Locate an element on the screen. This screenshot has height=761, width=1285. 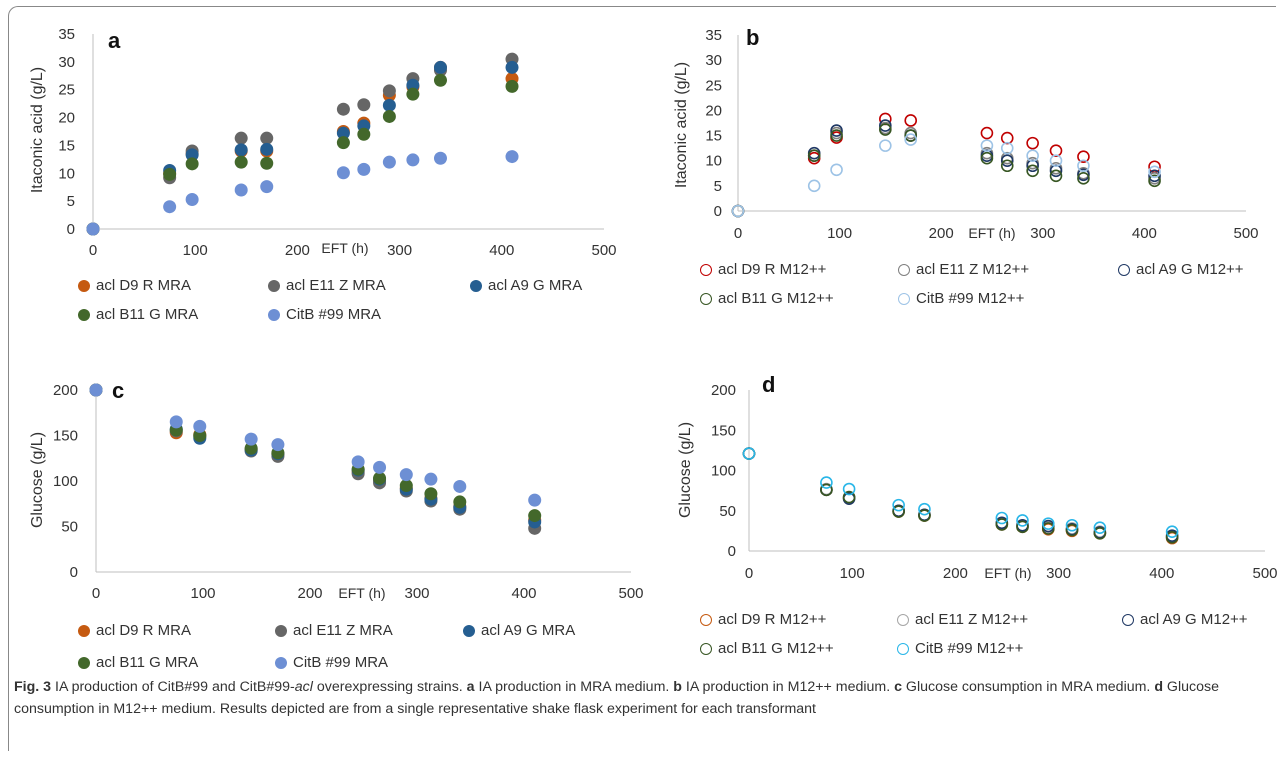
x-tick-label: 200 is located at coordinates (309, 593).